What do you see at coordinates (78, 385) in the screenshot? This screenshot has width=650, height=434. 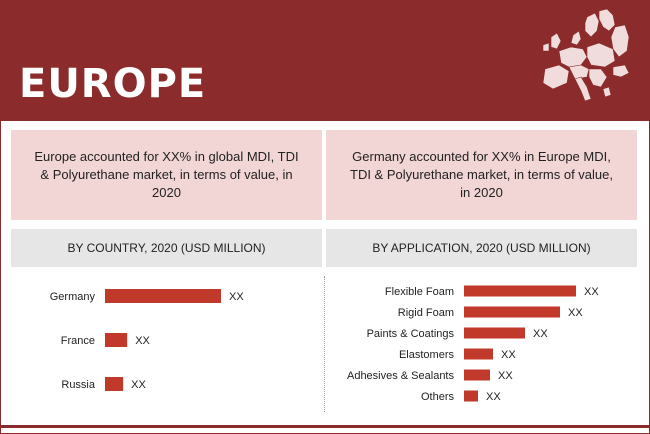 I see `country-category-label: Russia` at bounding box center [78, 385].